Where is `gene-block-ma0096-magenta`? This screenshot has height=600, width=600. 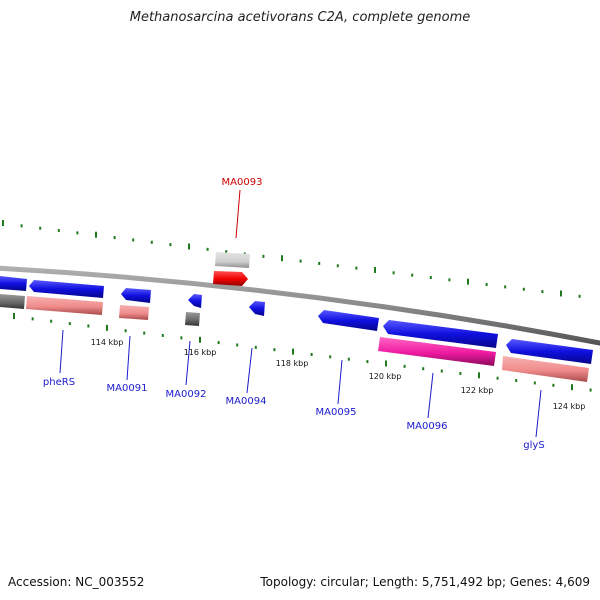
gene-block-ma0096-magenta is located at coordinates (437, 351).